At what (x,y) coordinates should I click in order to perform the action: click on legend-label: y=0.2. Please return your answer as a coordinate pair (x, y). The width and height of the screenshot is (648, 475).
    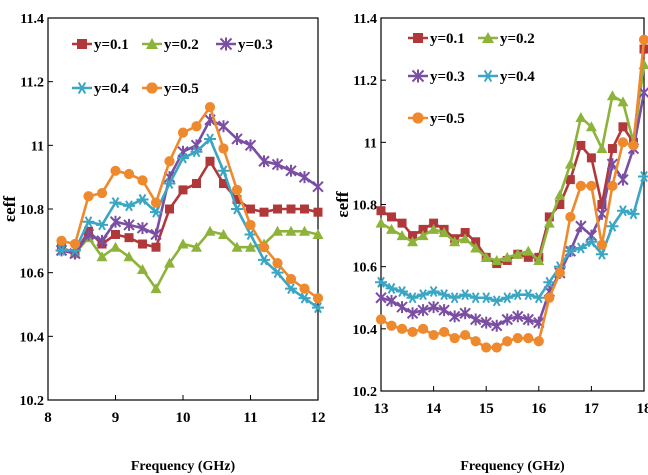
    Looking at the image, I should click on (181, 45).